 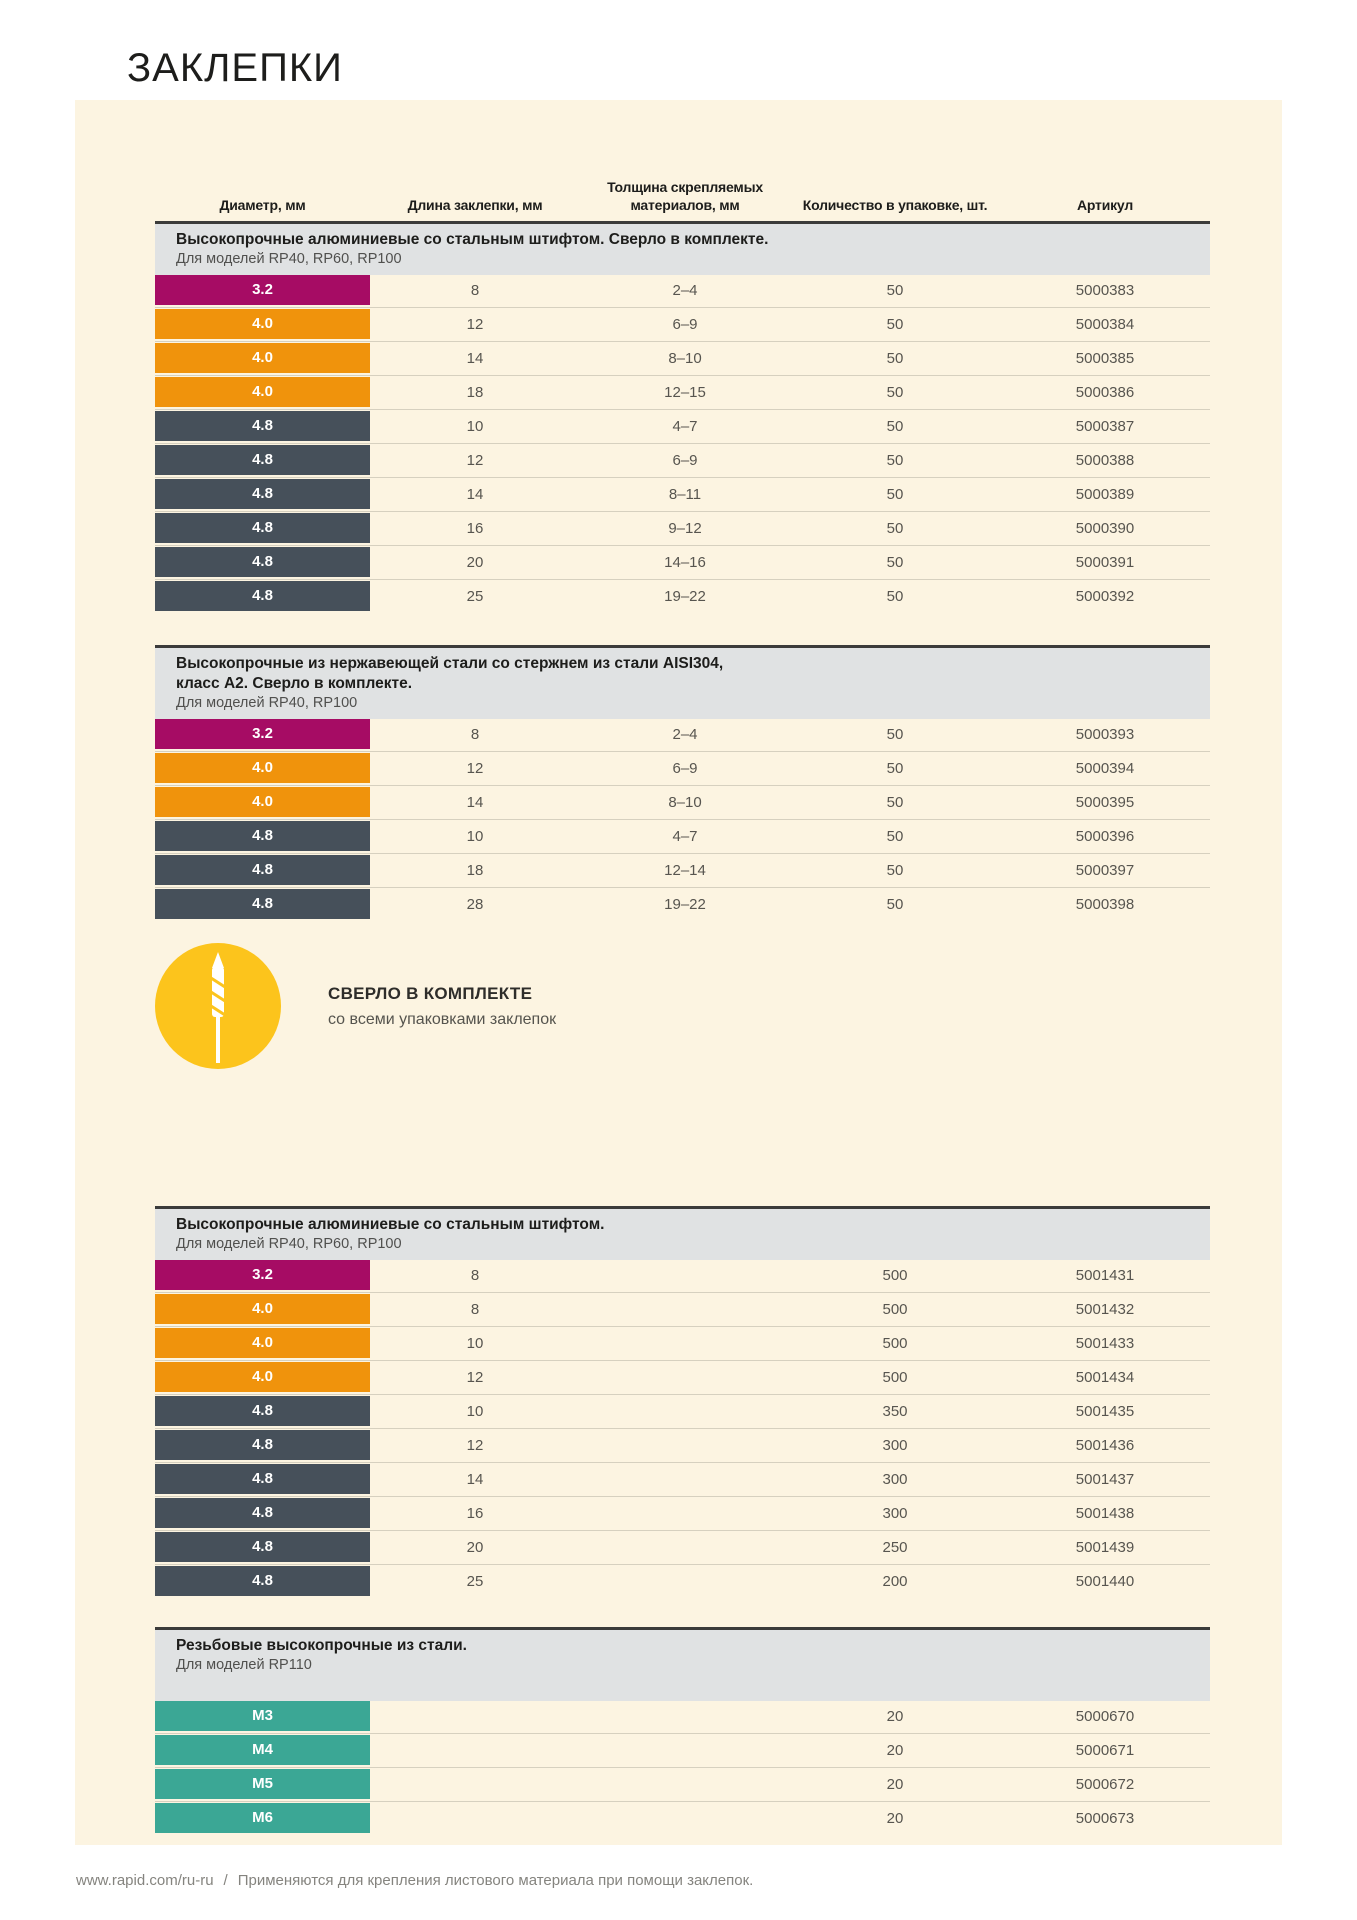 I want to click on table-row: 4.8 16 300 5001438, so click(x=682, y=1515).